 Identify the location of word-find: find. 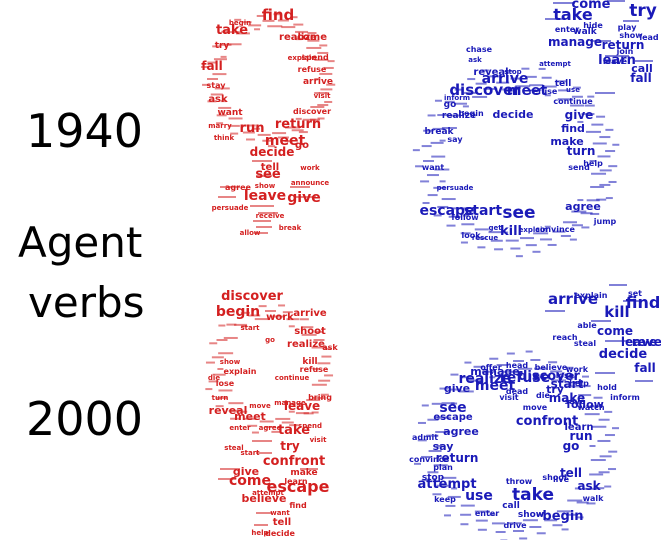
(643, 302).